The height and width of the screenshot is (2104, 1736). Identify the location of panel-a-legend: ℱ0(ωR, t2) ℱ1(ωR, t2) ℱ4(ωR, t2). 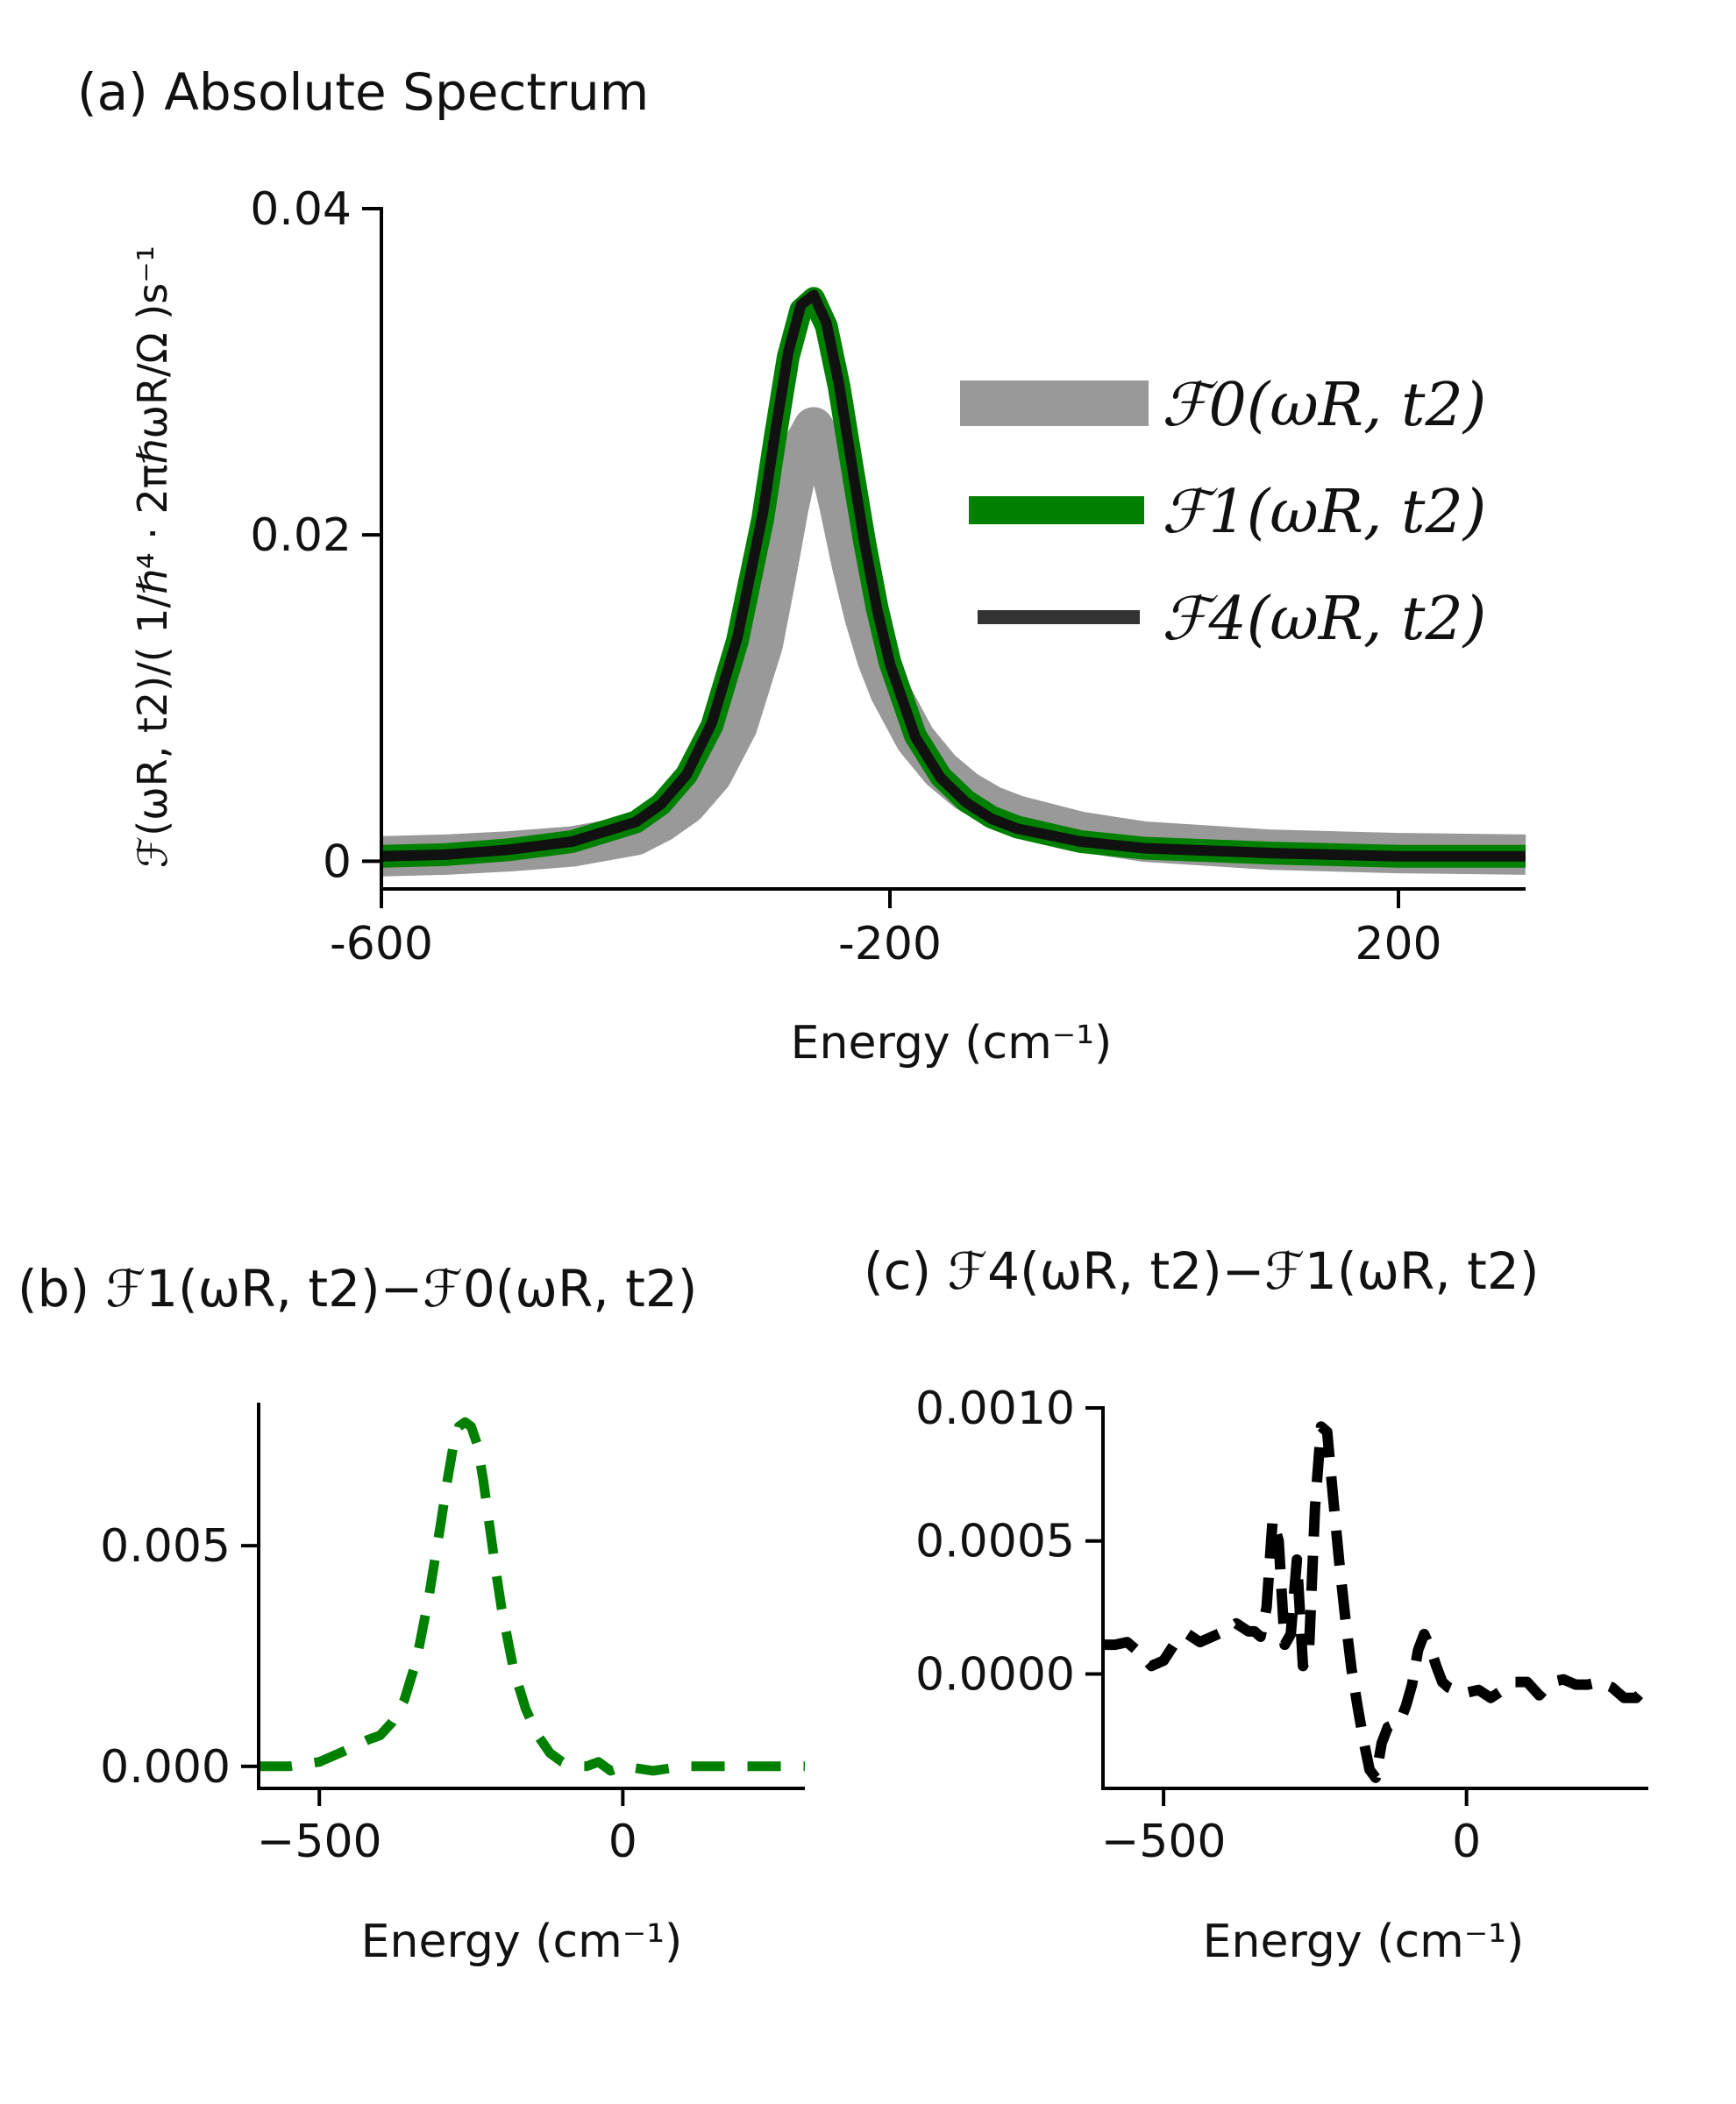
(1223, 512).